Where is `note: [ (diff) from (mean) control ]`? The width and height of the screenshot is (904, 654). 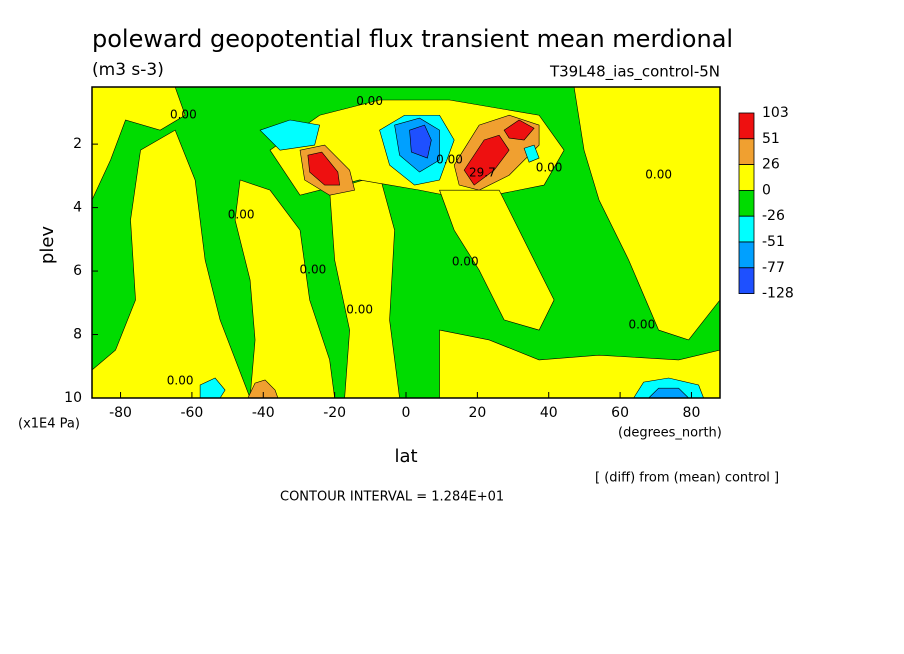
note: [ (diff) from (mean) control ] is located at coordinates (687, 478).